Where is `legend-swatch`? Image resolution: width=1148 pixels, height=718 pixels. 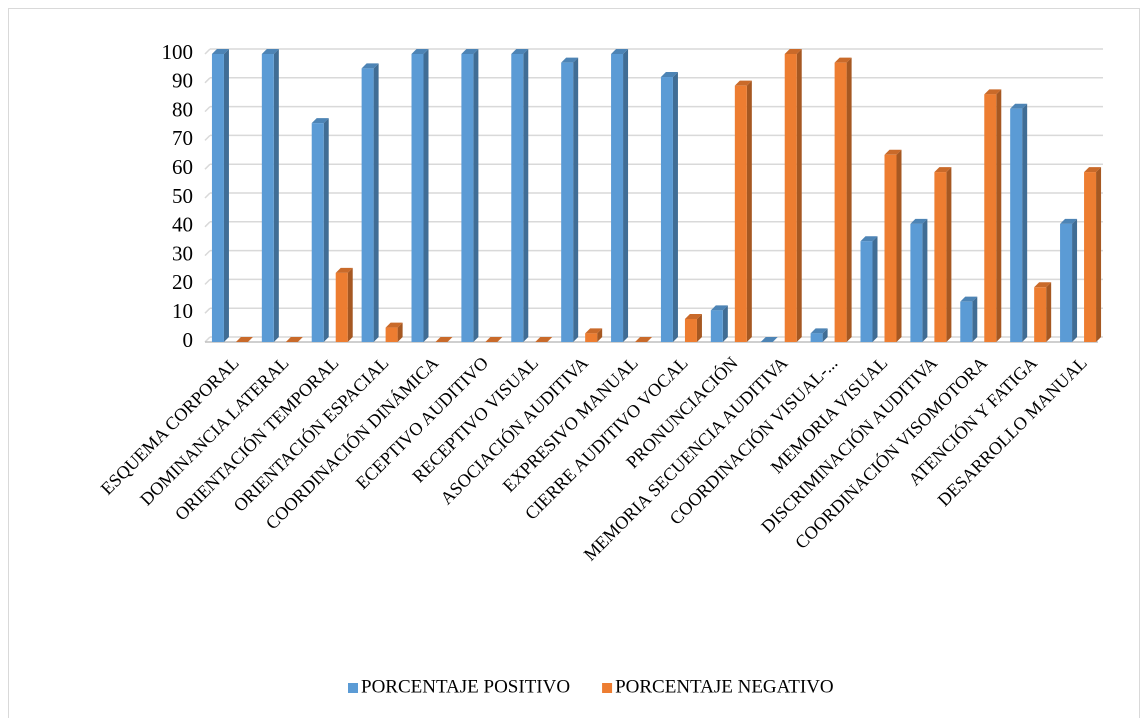
legend-swatch is located at coordinates (353, 688).